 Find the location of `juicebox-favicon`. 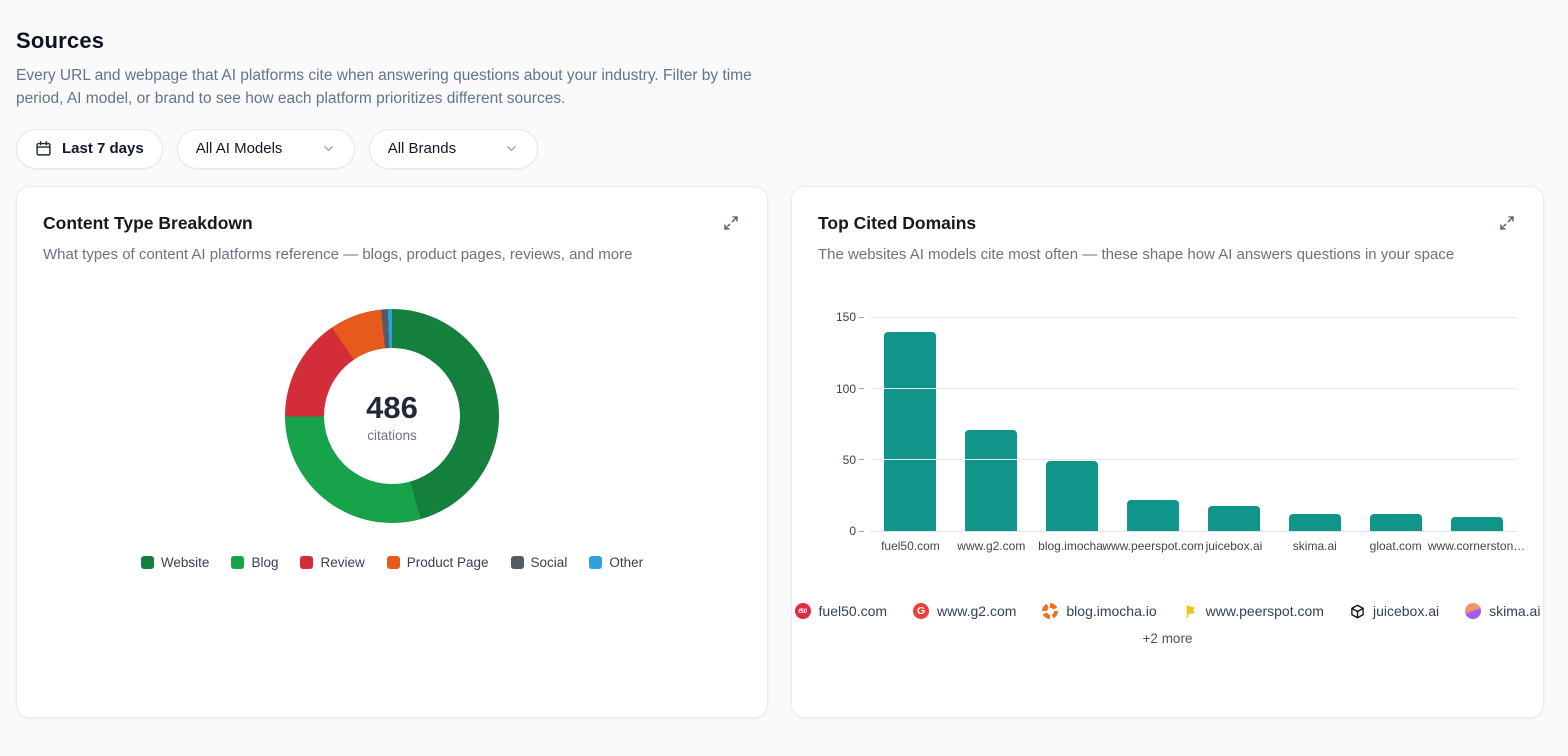

juicebox-favicon is located at coordinates (1357, 611).